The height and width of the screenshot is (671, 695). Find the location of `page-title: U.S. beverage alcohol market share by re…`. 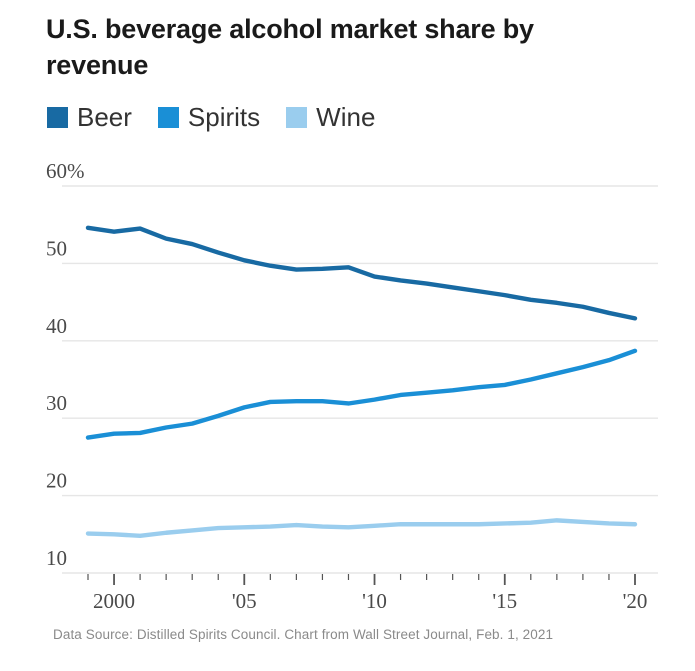

page-title: U.S. beverage alcohol market share by re… is located at coordinates (290, 47).